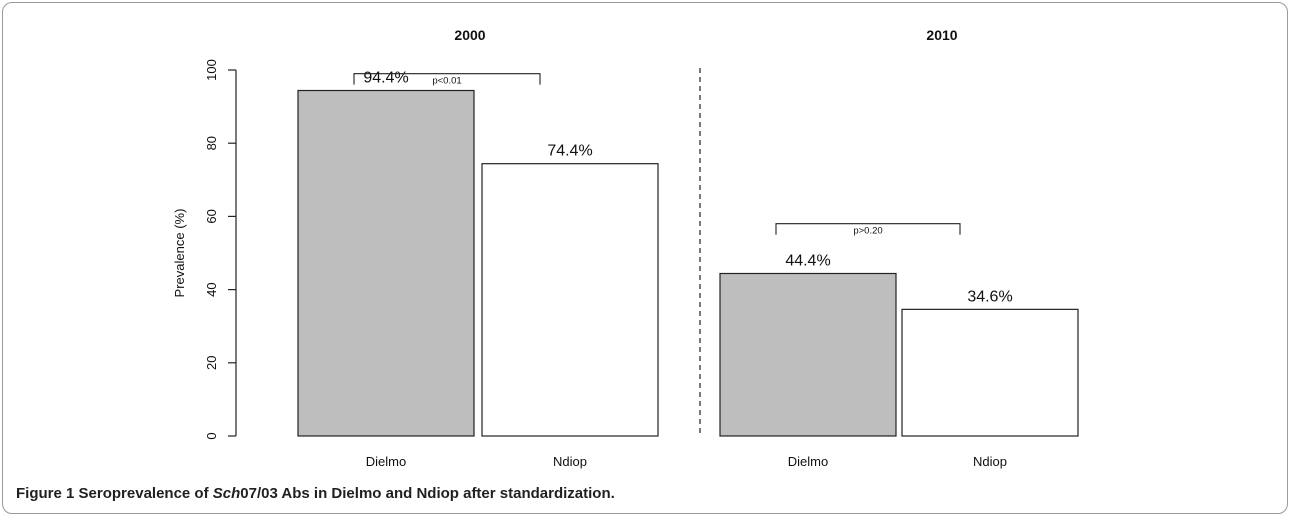  I want to click on y-tick-label: 80, so click(211, 143).